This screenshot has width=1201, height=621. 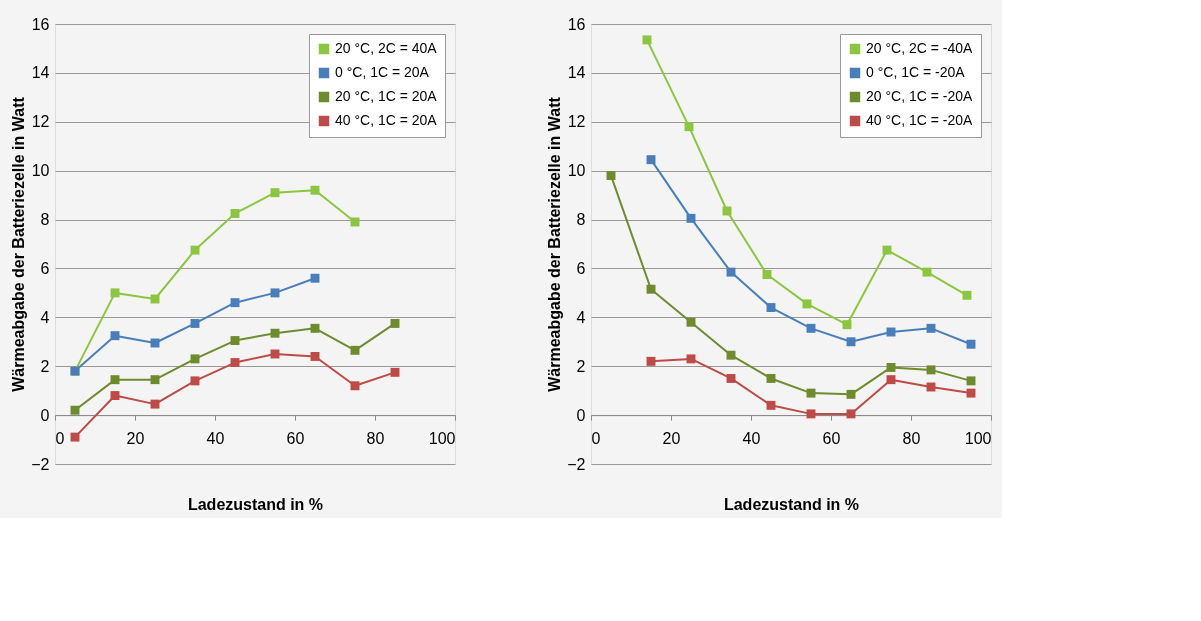 I want to click on legend-label: 20 °C, 2C = -40A, so click(x=920, y=48).